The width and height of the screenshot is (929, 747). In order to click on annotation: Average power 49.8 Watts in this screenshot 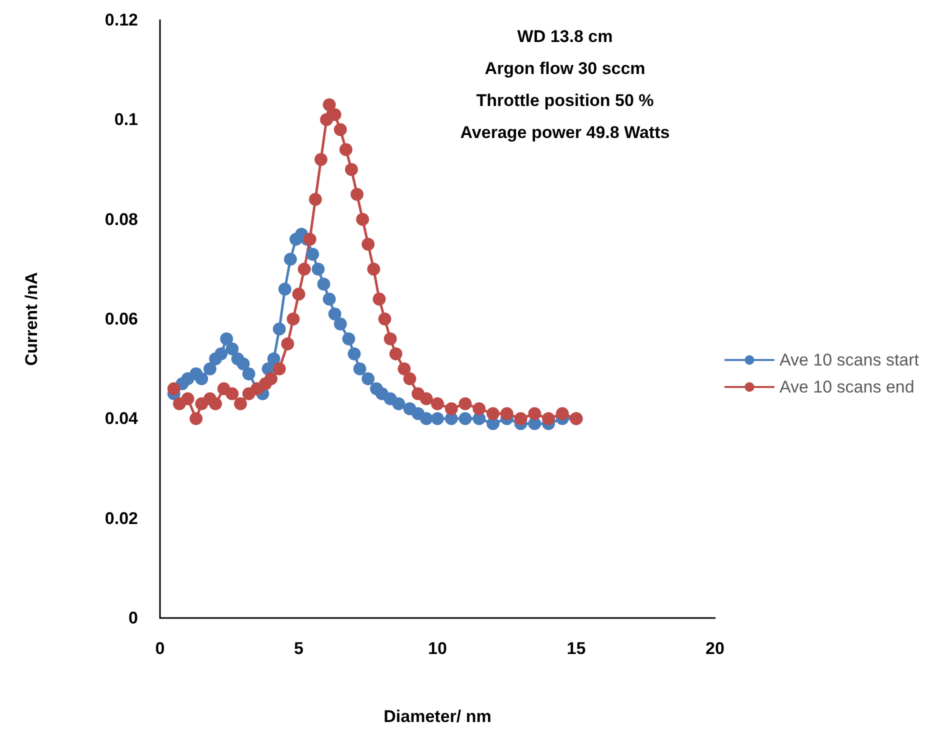, I will do `click(565, 132)`.